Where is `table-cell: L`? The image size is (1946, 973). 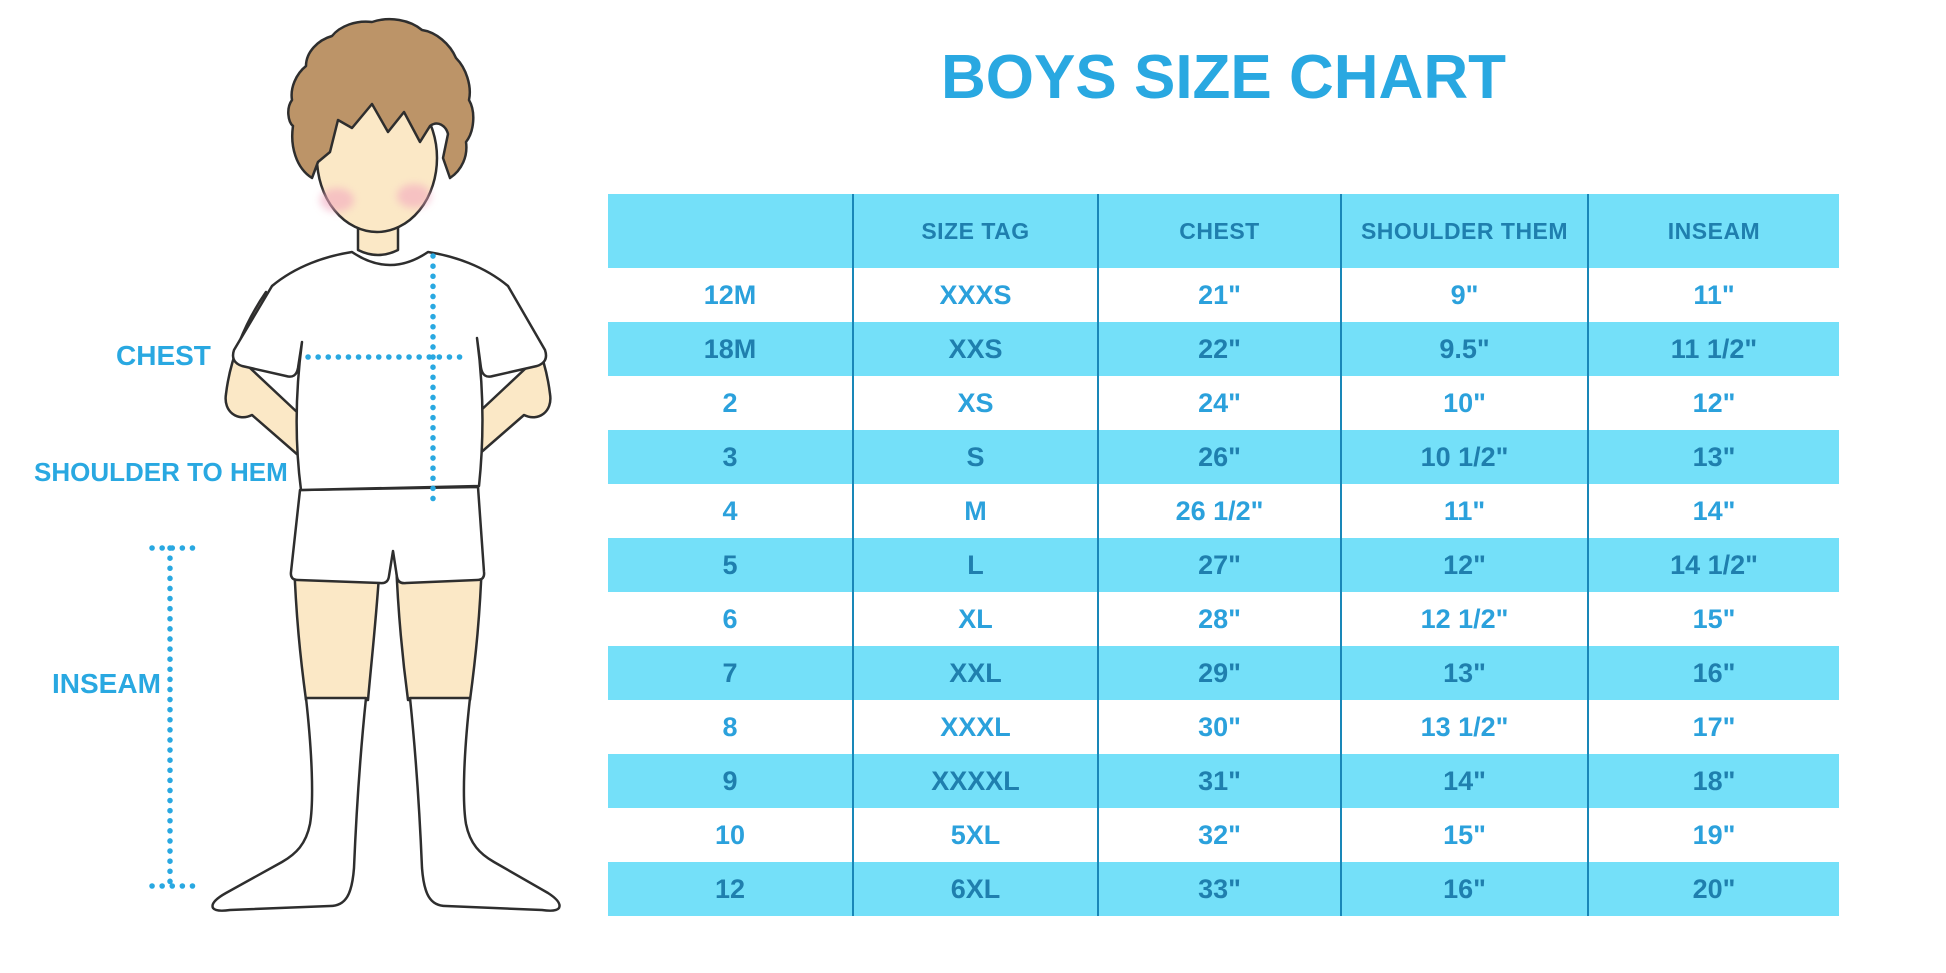
table-cell: L is located at coordinates (974, 565).